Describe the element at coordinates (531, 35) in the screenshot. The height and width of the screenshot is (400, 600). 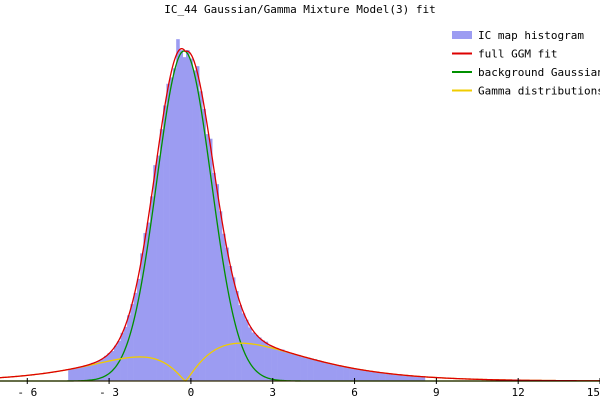
I see `legend-label: IC map histogram` at that location.